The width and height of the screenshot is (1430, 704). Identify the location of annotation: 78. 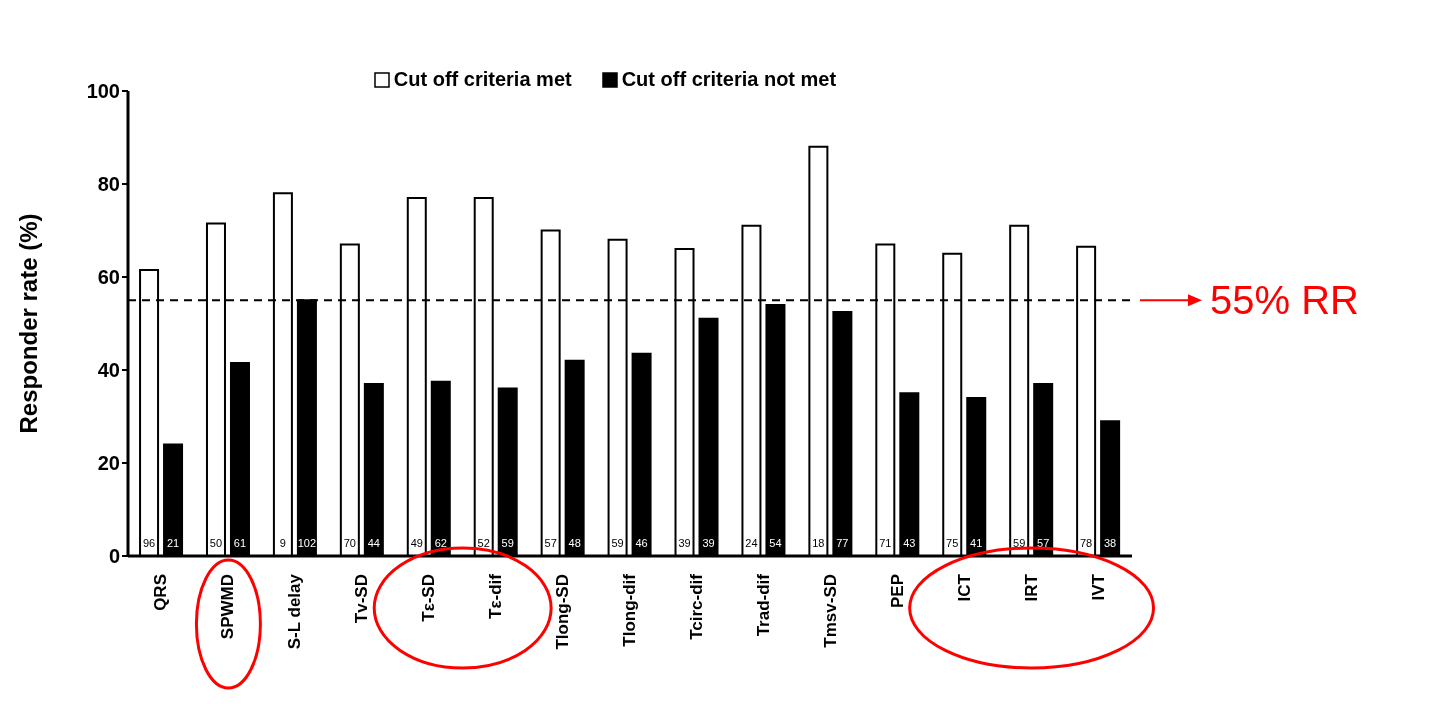
(1086, 542).